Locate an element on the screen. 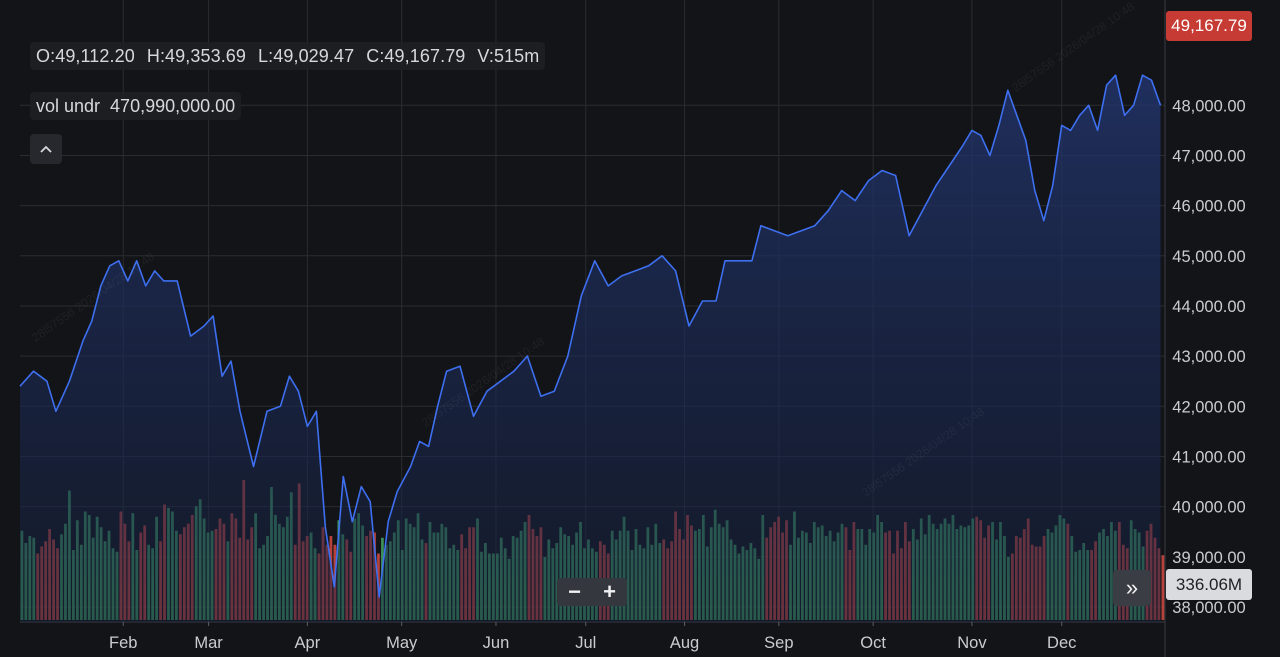 This screenshot has height=657, width=1280. x-tick-label: Feb is located at coordinates (123, 643).